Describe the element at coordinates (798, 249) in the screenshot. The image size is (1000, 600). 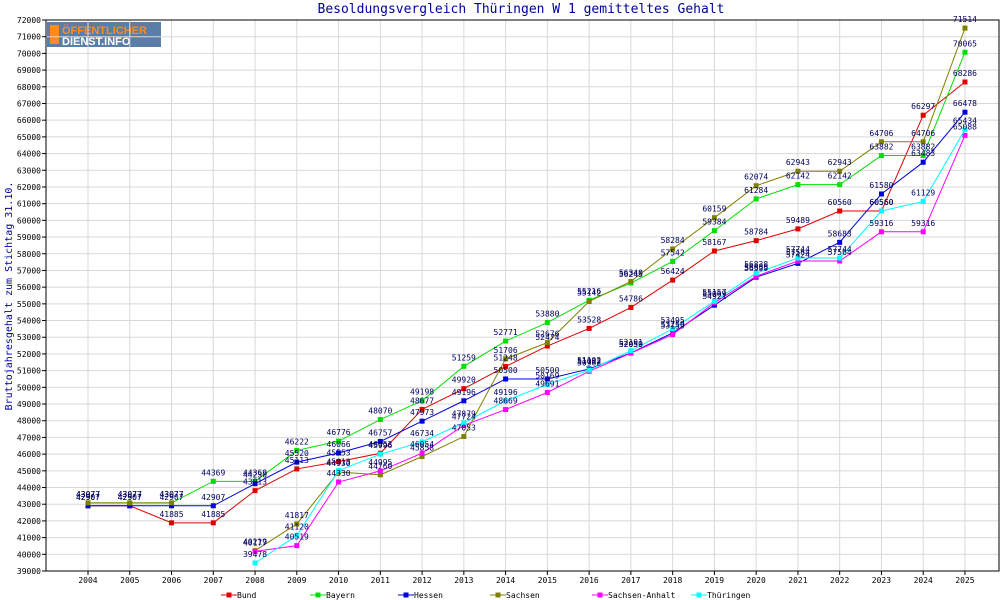
I see `data-label: 57744` at that location.